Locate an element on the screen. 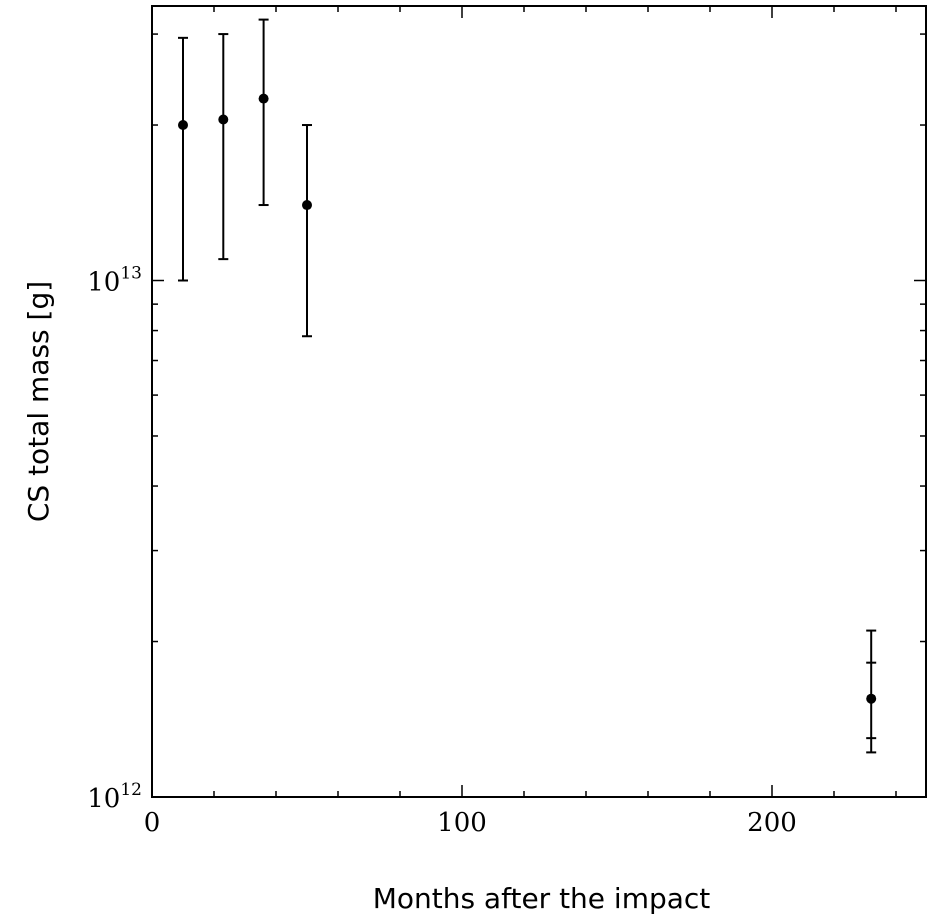 The width and height of the screenshot is (927, 924). x-tick-label: 0 is located at coordinates (152, 823).